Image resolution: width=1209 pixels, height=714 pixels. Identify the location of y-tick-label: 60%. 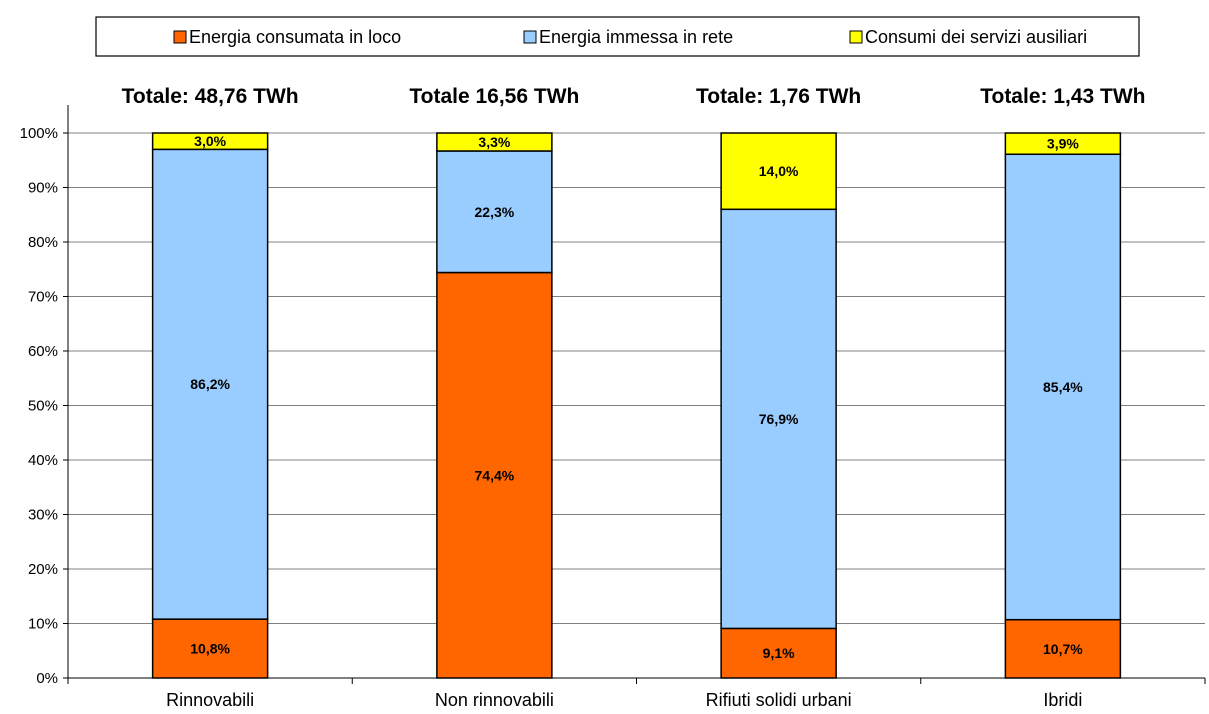
(43, 351).